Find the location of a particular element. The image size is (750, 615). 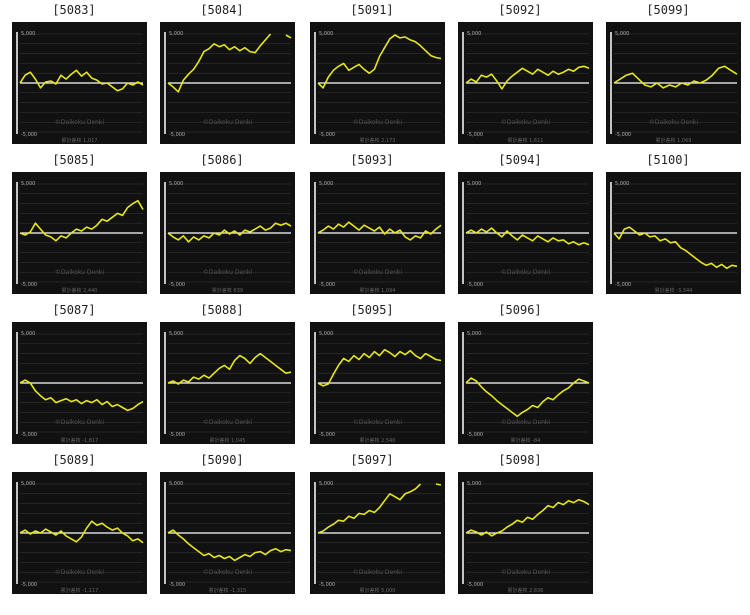

footer-label: 累計差枚 -84 is located at coordinates (526, 440).